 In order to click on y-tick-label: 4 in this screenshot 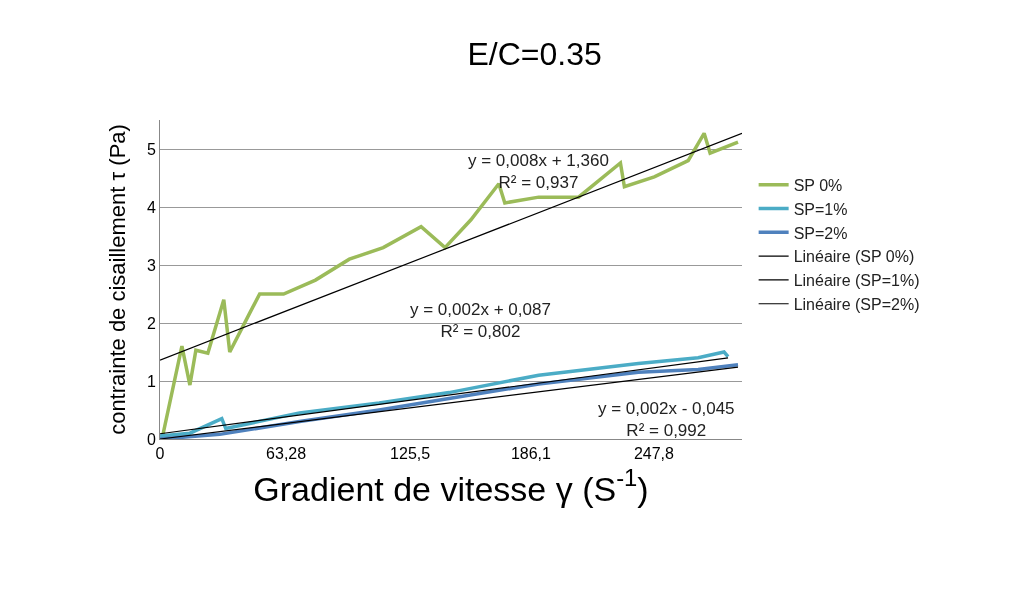, I will do `click(151, 207)`.